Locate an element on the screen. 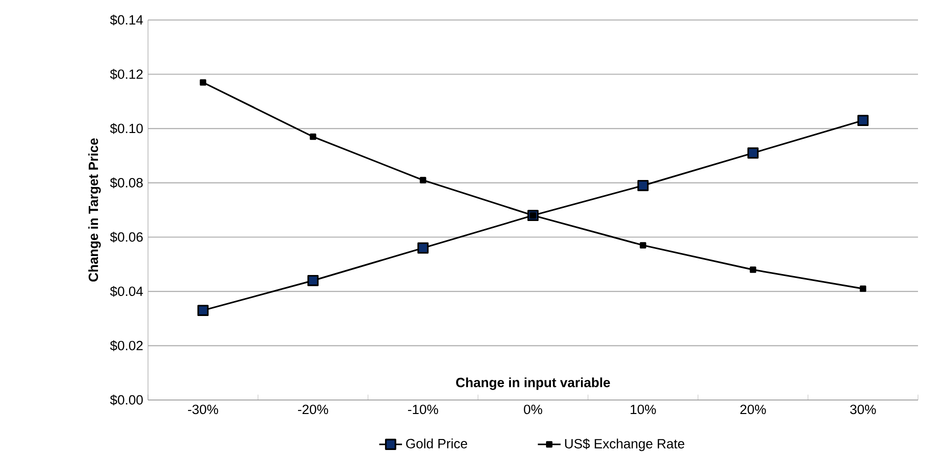  y-tick-label: $0.14 is located at coordinates (126, 20).